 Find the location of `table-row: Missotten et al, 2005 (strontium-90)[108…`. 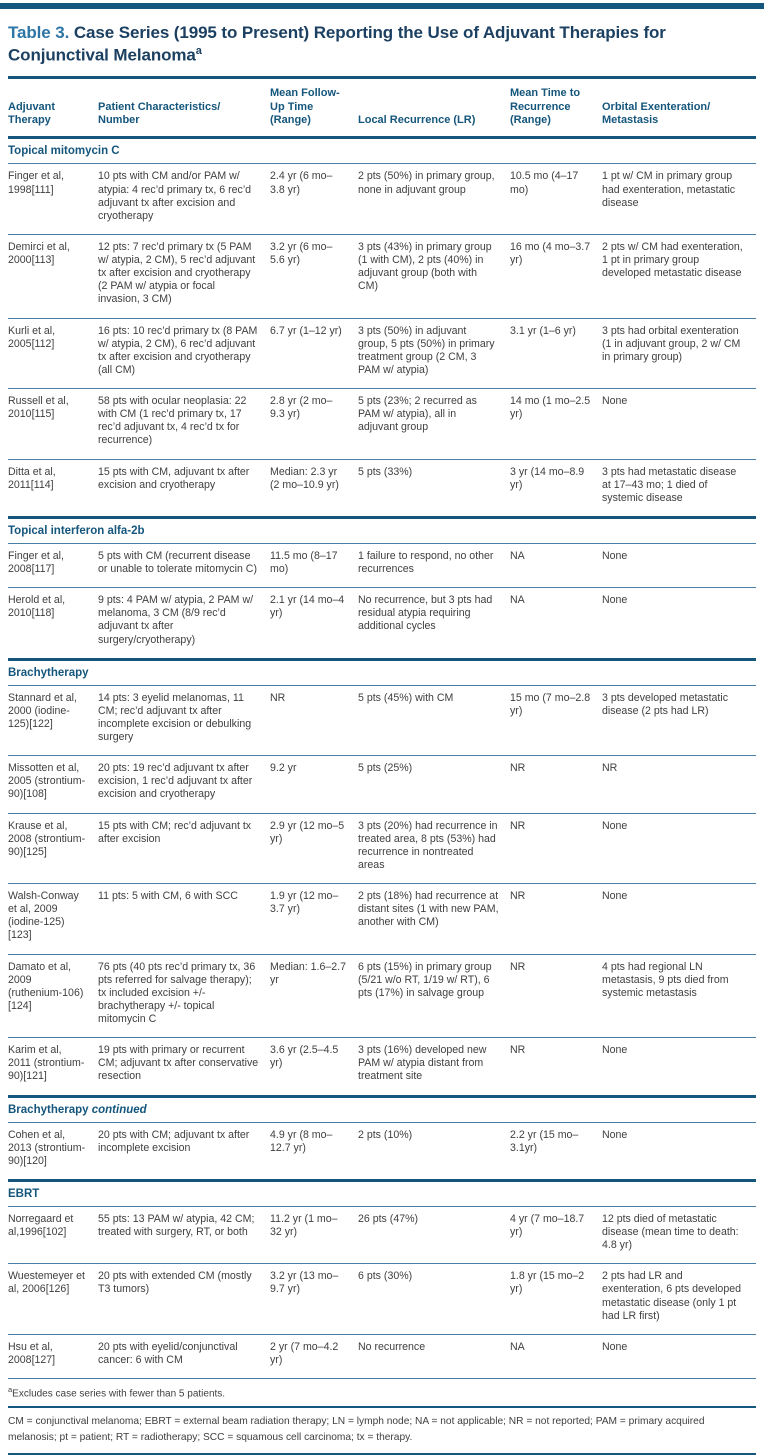

table-row: Missotten et al, 2005 (strontium-90)[108… is located at coordinates (382, 784).